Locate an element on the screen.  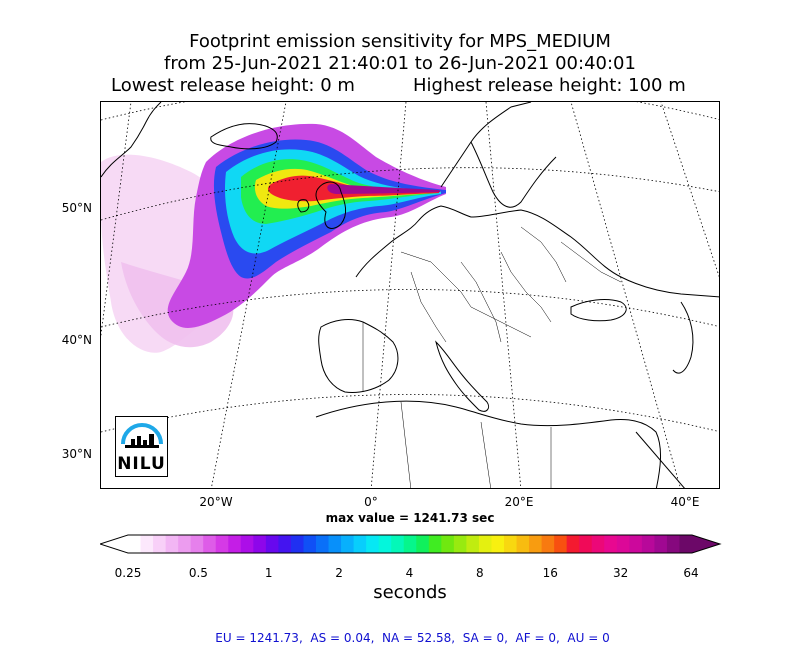
coast-blacksea is located at coordinates (598, 310).